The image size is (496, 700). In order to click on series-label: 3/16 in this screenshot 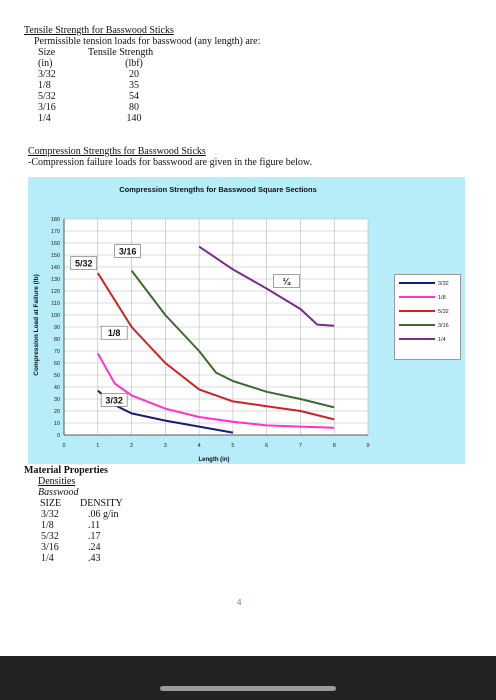, I will do `click(128, 252)`.